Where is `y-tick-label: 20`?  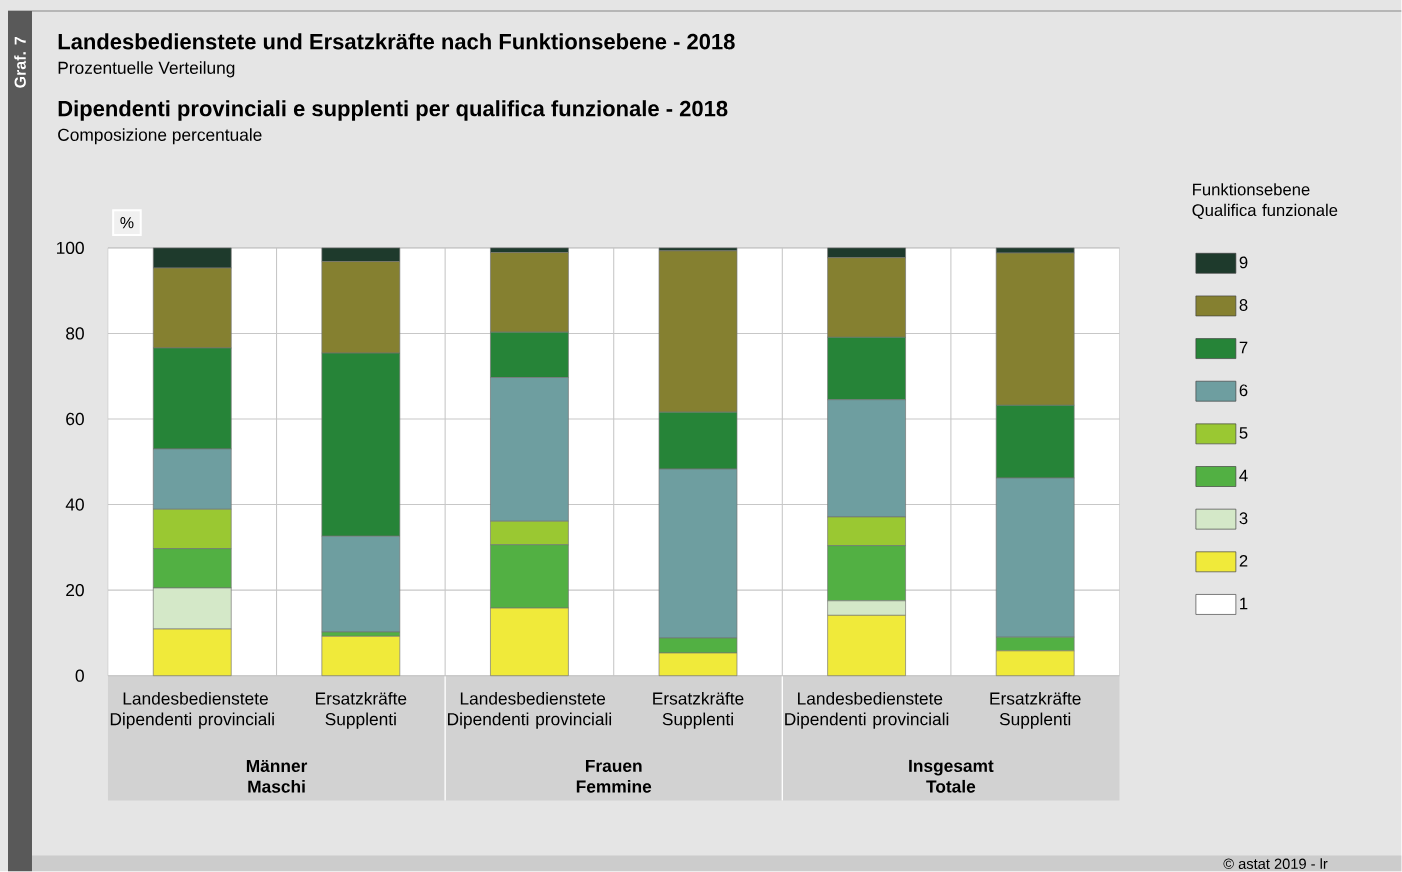 y-tick-label: 20 is located at coordinates (75, 590).